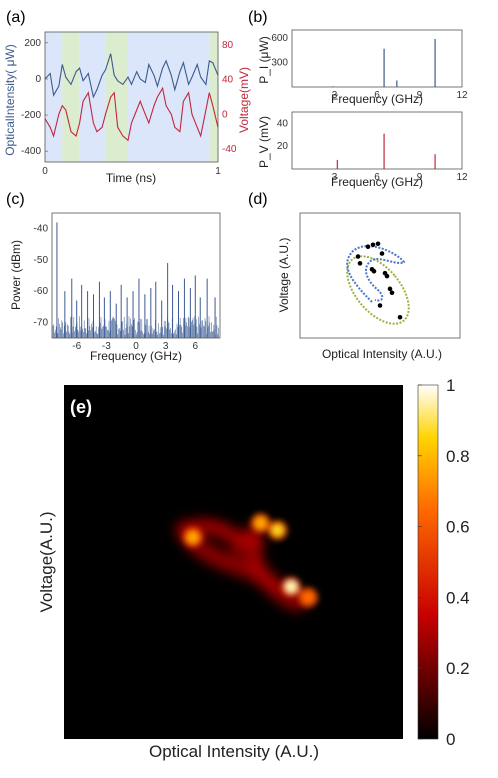  Describe the element at coordinates (258, 199) in the screenshot. I see `panel-label-d: (d)` at that location.